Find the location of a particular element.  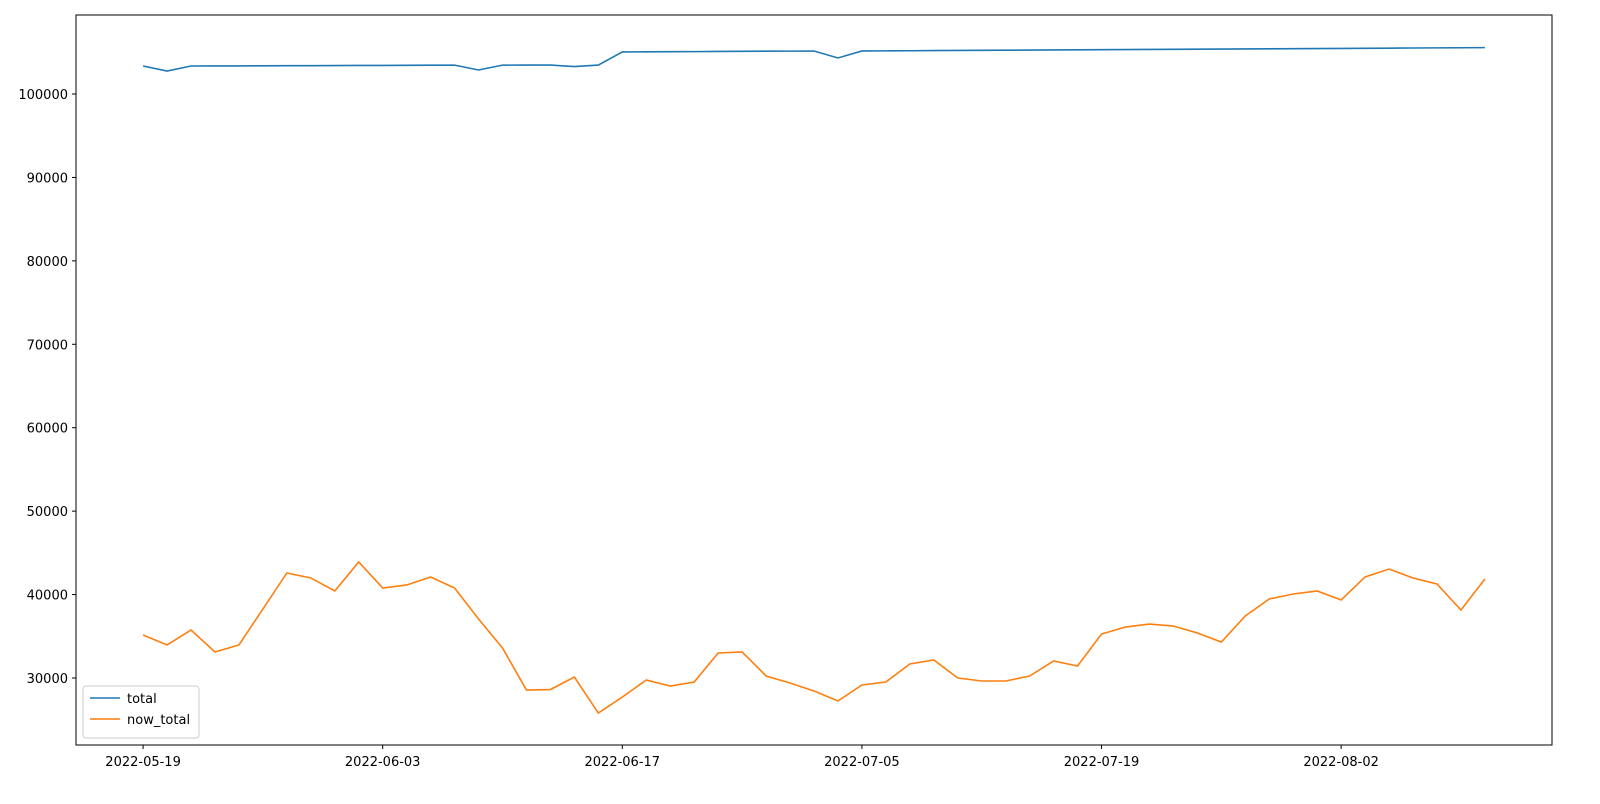

legend: total now_total is located at coordinates (141, 712).